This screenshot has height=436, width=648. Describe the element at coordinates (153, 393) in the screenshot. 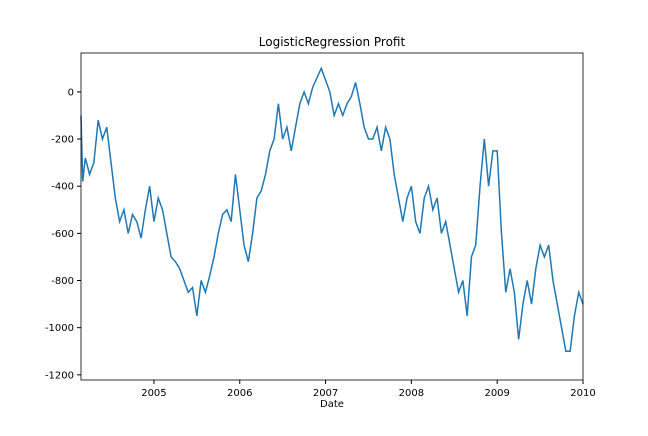

I see `x-tick-label: 2005` at that location.